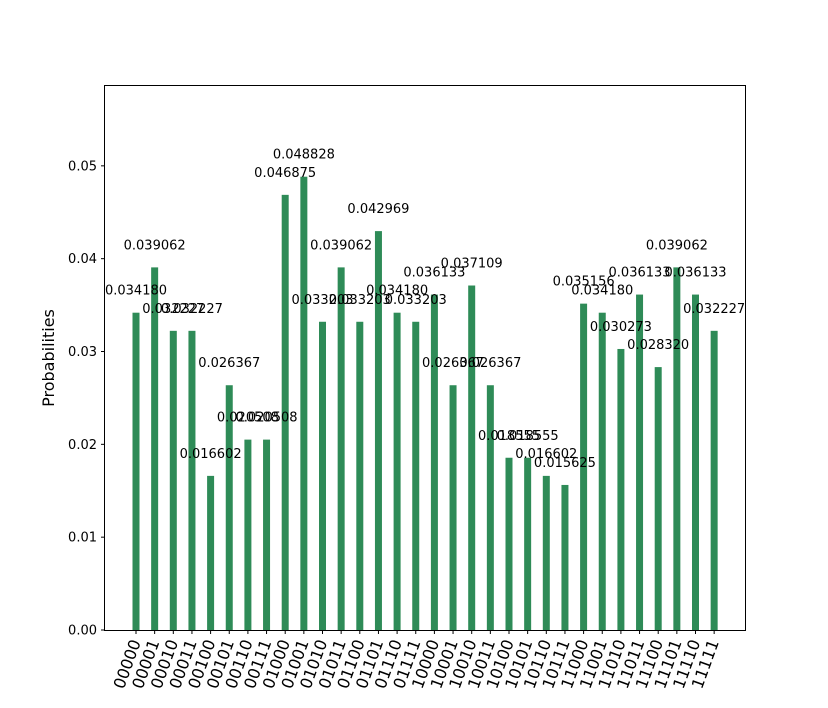  Describe the element at coordinates (509, 436) in the screenshot. I see `data-label-10100: 0.018555` at that location.